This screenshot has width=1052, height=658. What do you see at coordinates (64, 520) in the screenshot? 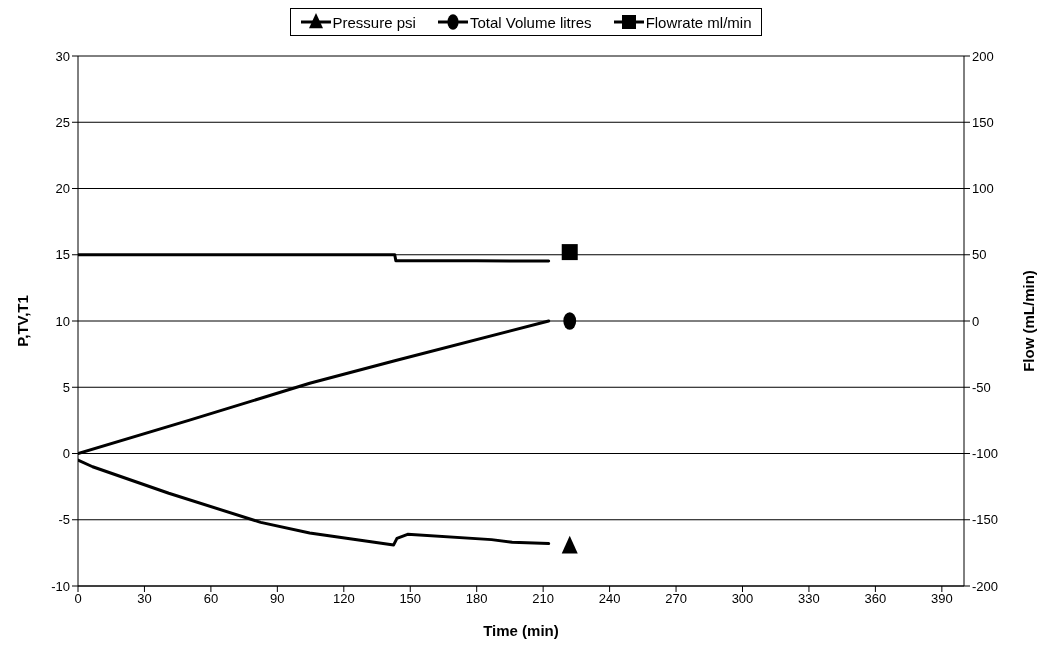
I see `y-tick-label: -5` at bounding box center [64, 520].